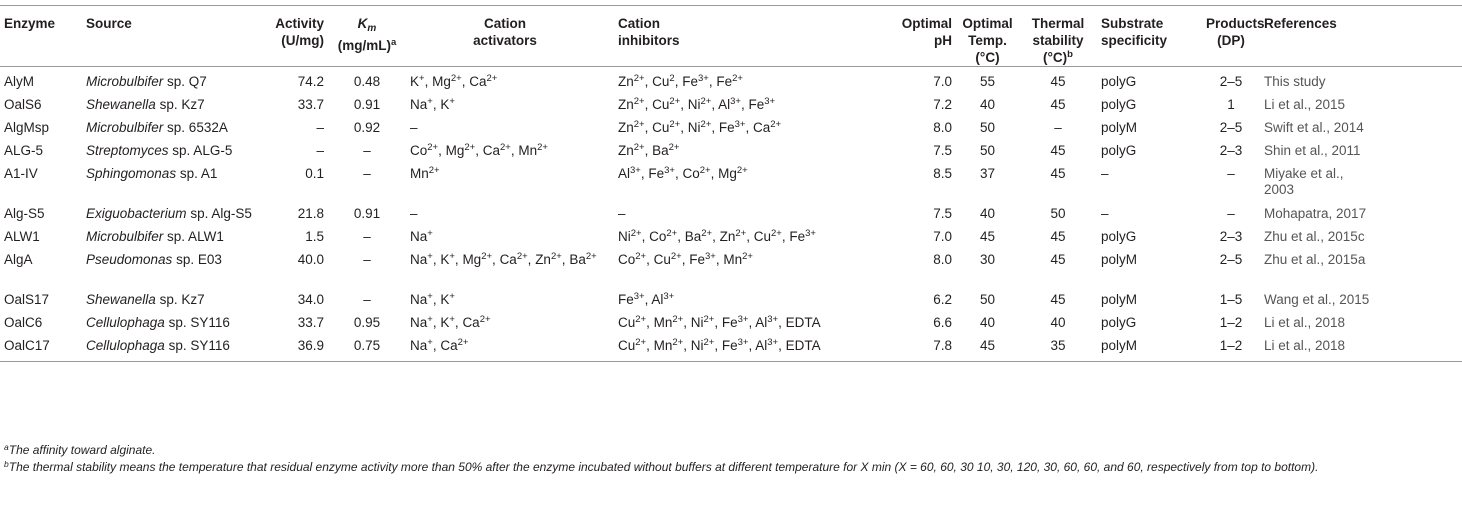  Describe the element at coordinates (657, 299) in the screenshot. I see `ion-symbol: Al` at that location.